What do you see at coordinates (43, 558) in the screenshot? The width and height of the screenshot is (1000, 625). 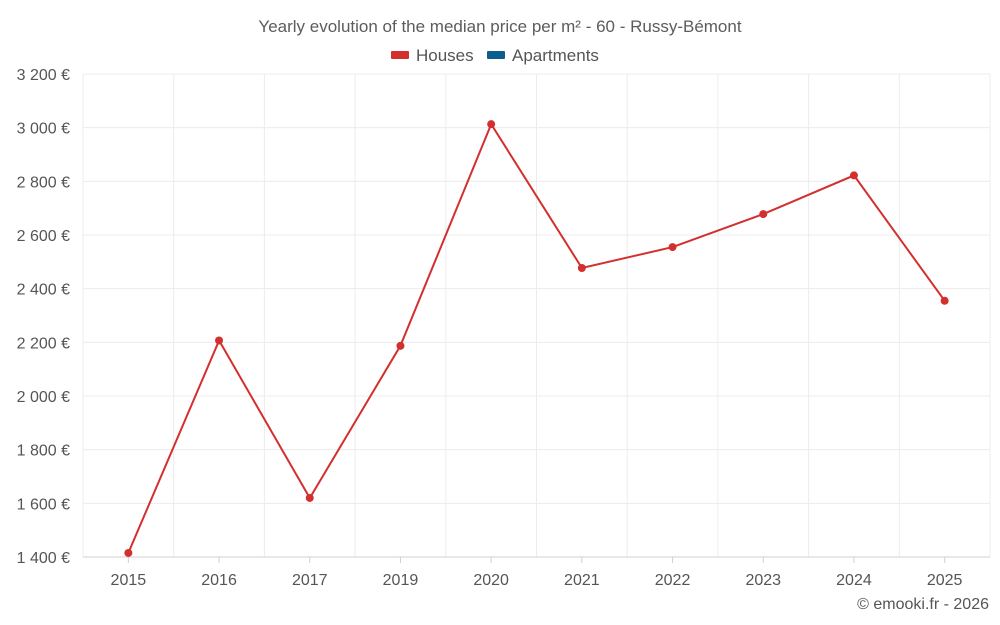 I see `y-tick-label: 1 400 €` at bounding box center [43, 558].